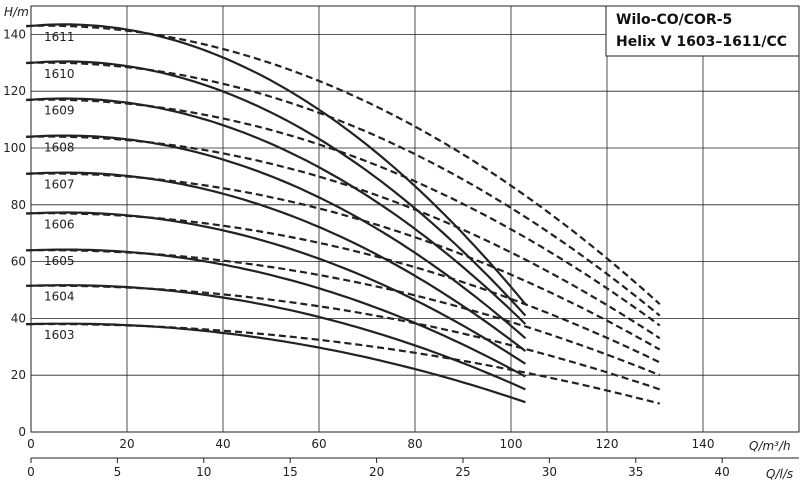 This screenshot has width=800, height=483. Describe the element at coordinates (290, 472) in the screenshot. I see `x2-tick-15: 15` at that location.